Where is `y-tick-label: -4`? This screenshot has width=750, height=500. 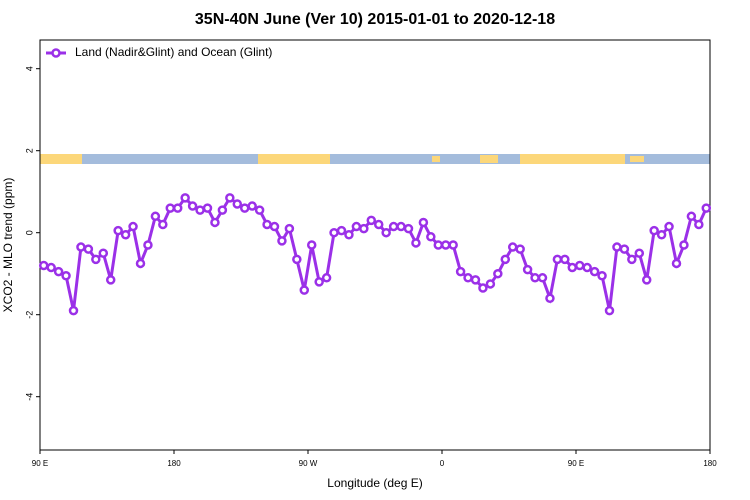
y-tick-label: -4 is located at coordinates (29, 397).